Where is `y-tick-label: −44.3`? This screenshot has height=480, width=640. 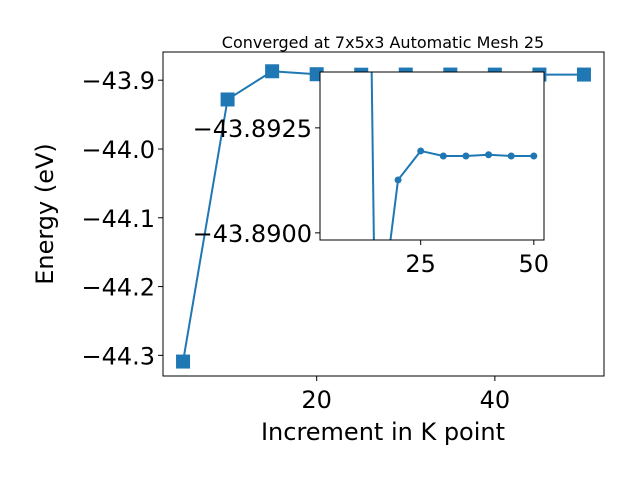 y-tick-label: −44.3 is located at coordinates (118, 356).